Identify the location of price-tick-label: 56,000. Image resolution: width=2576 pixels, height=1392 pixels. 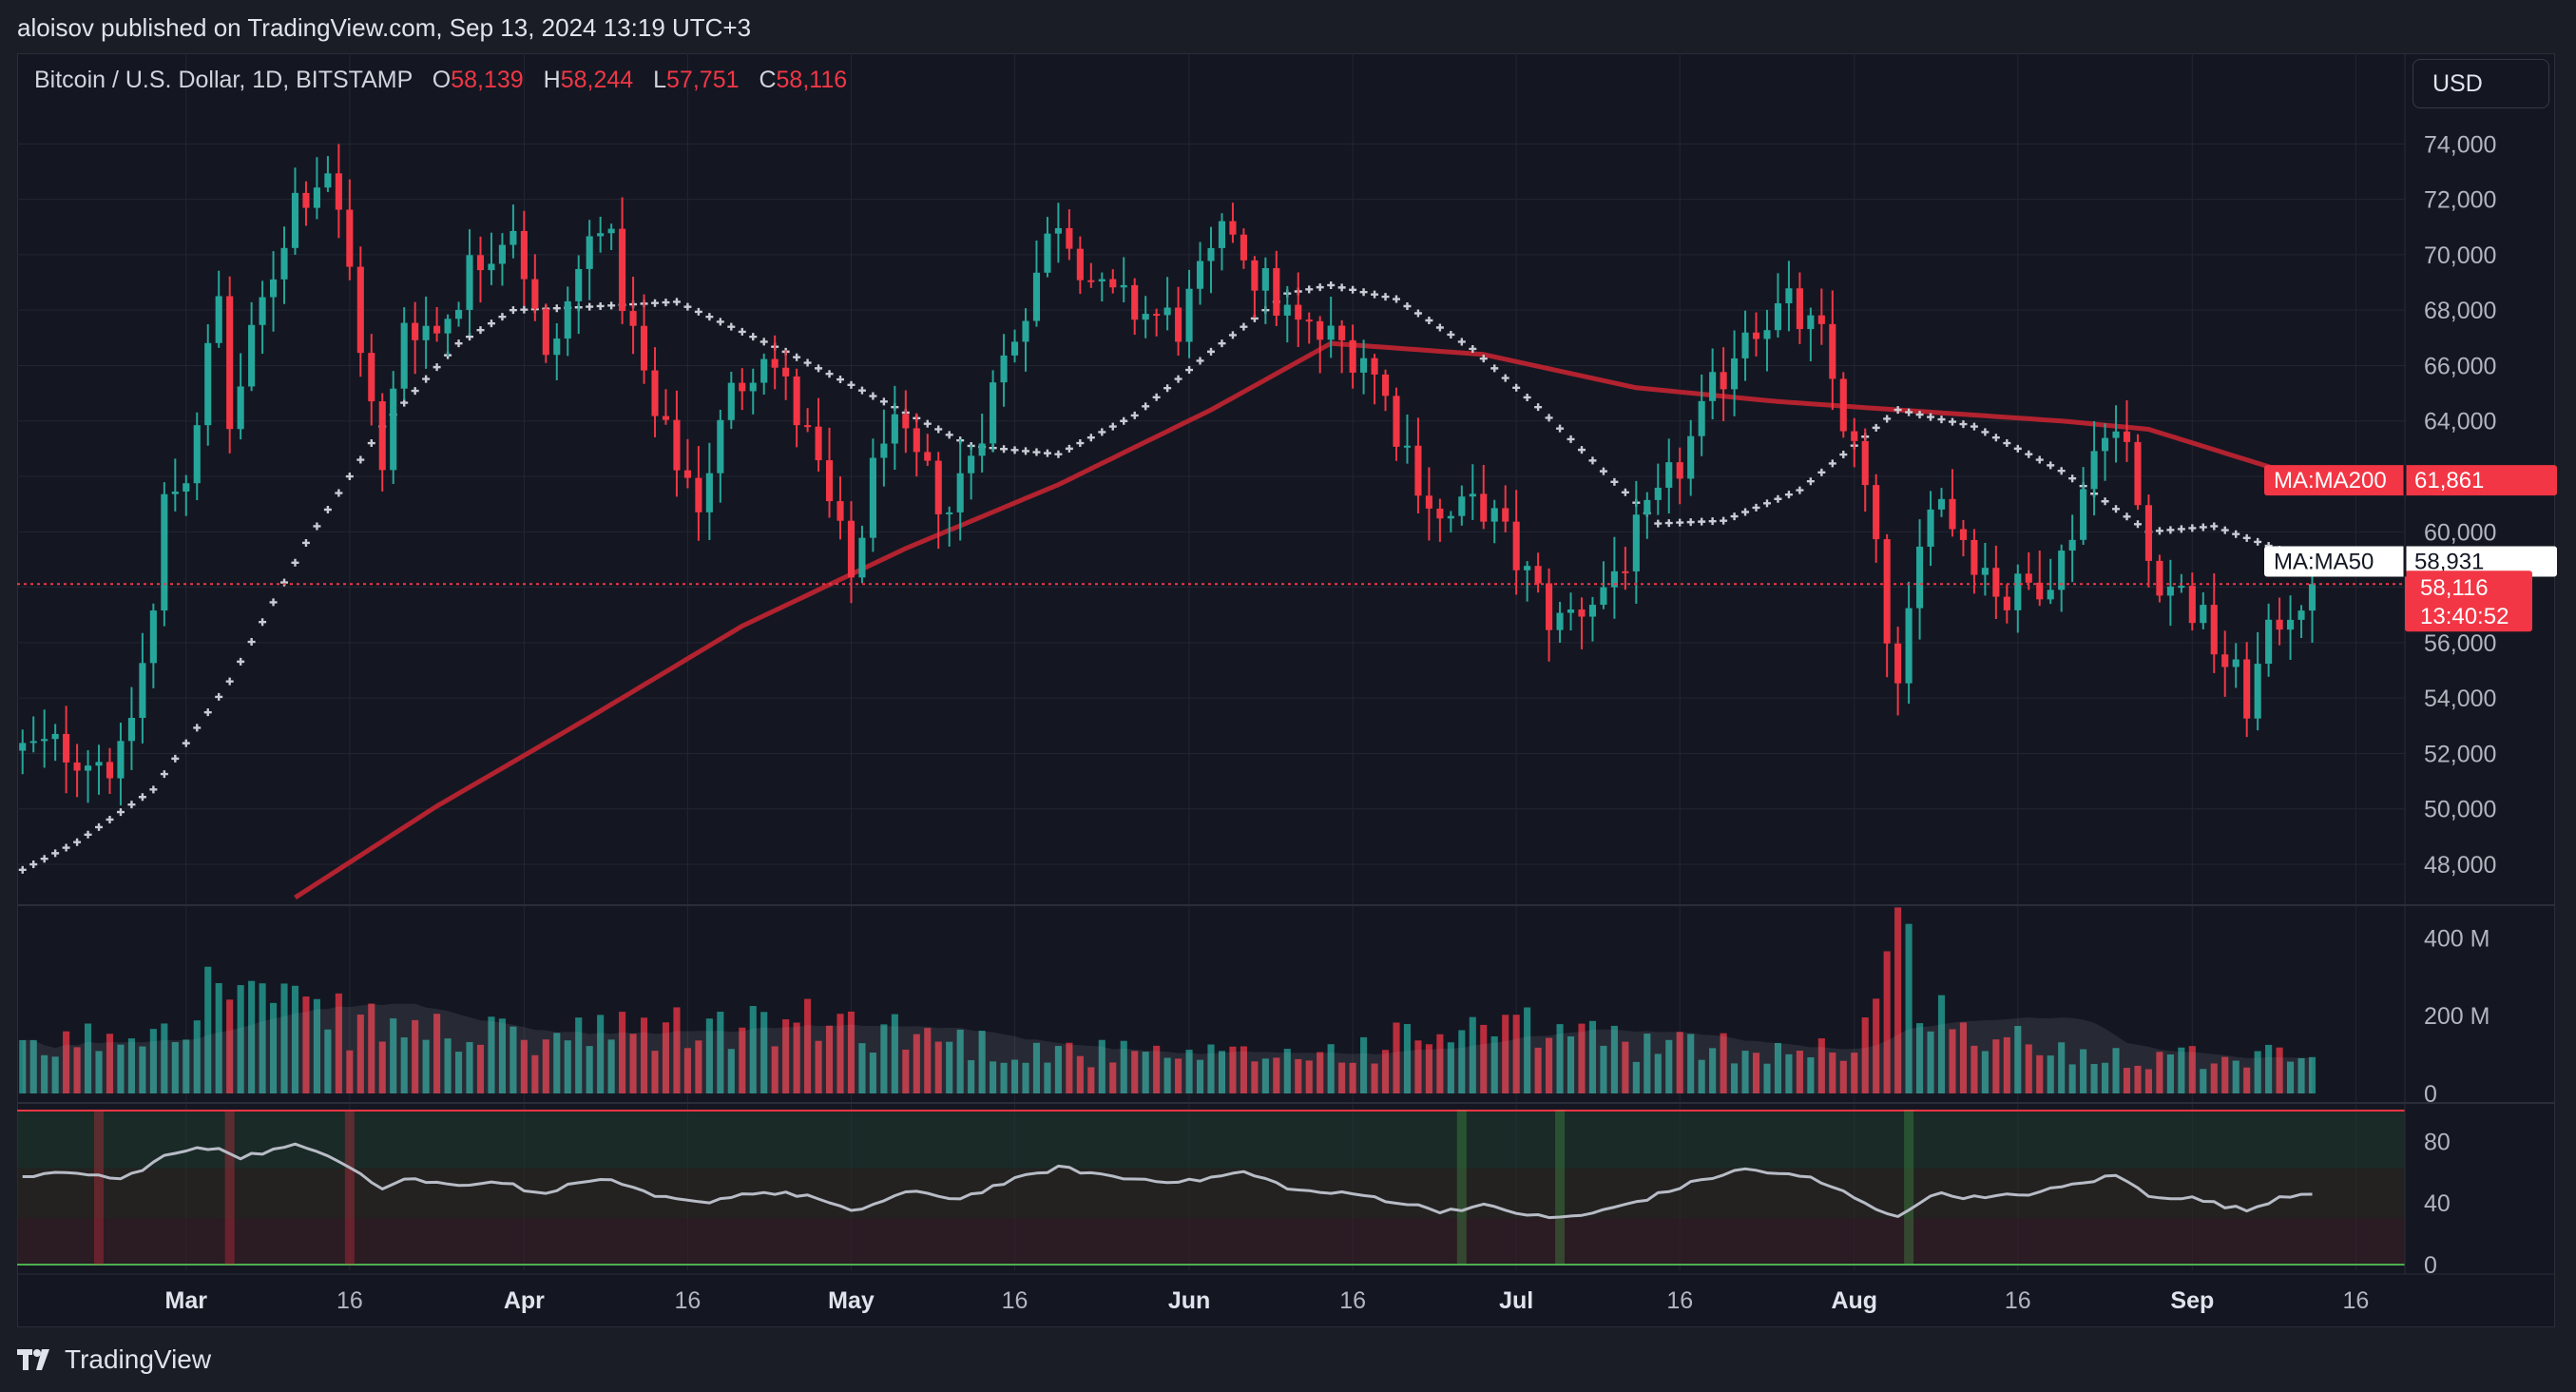
(2460, 643).